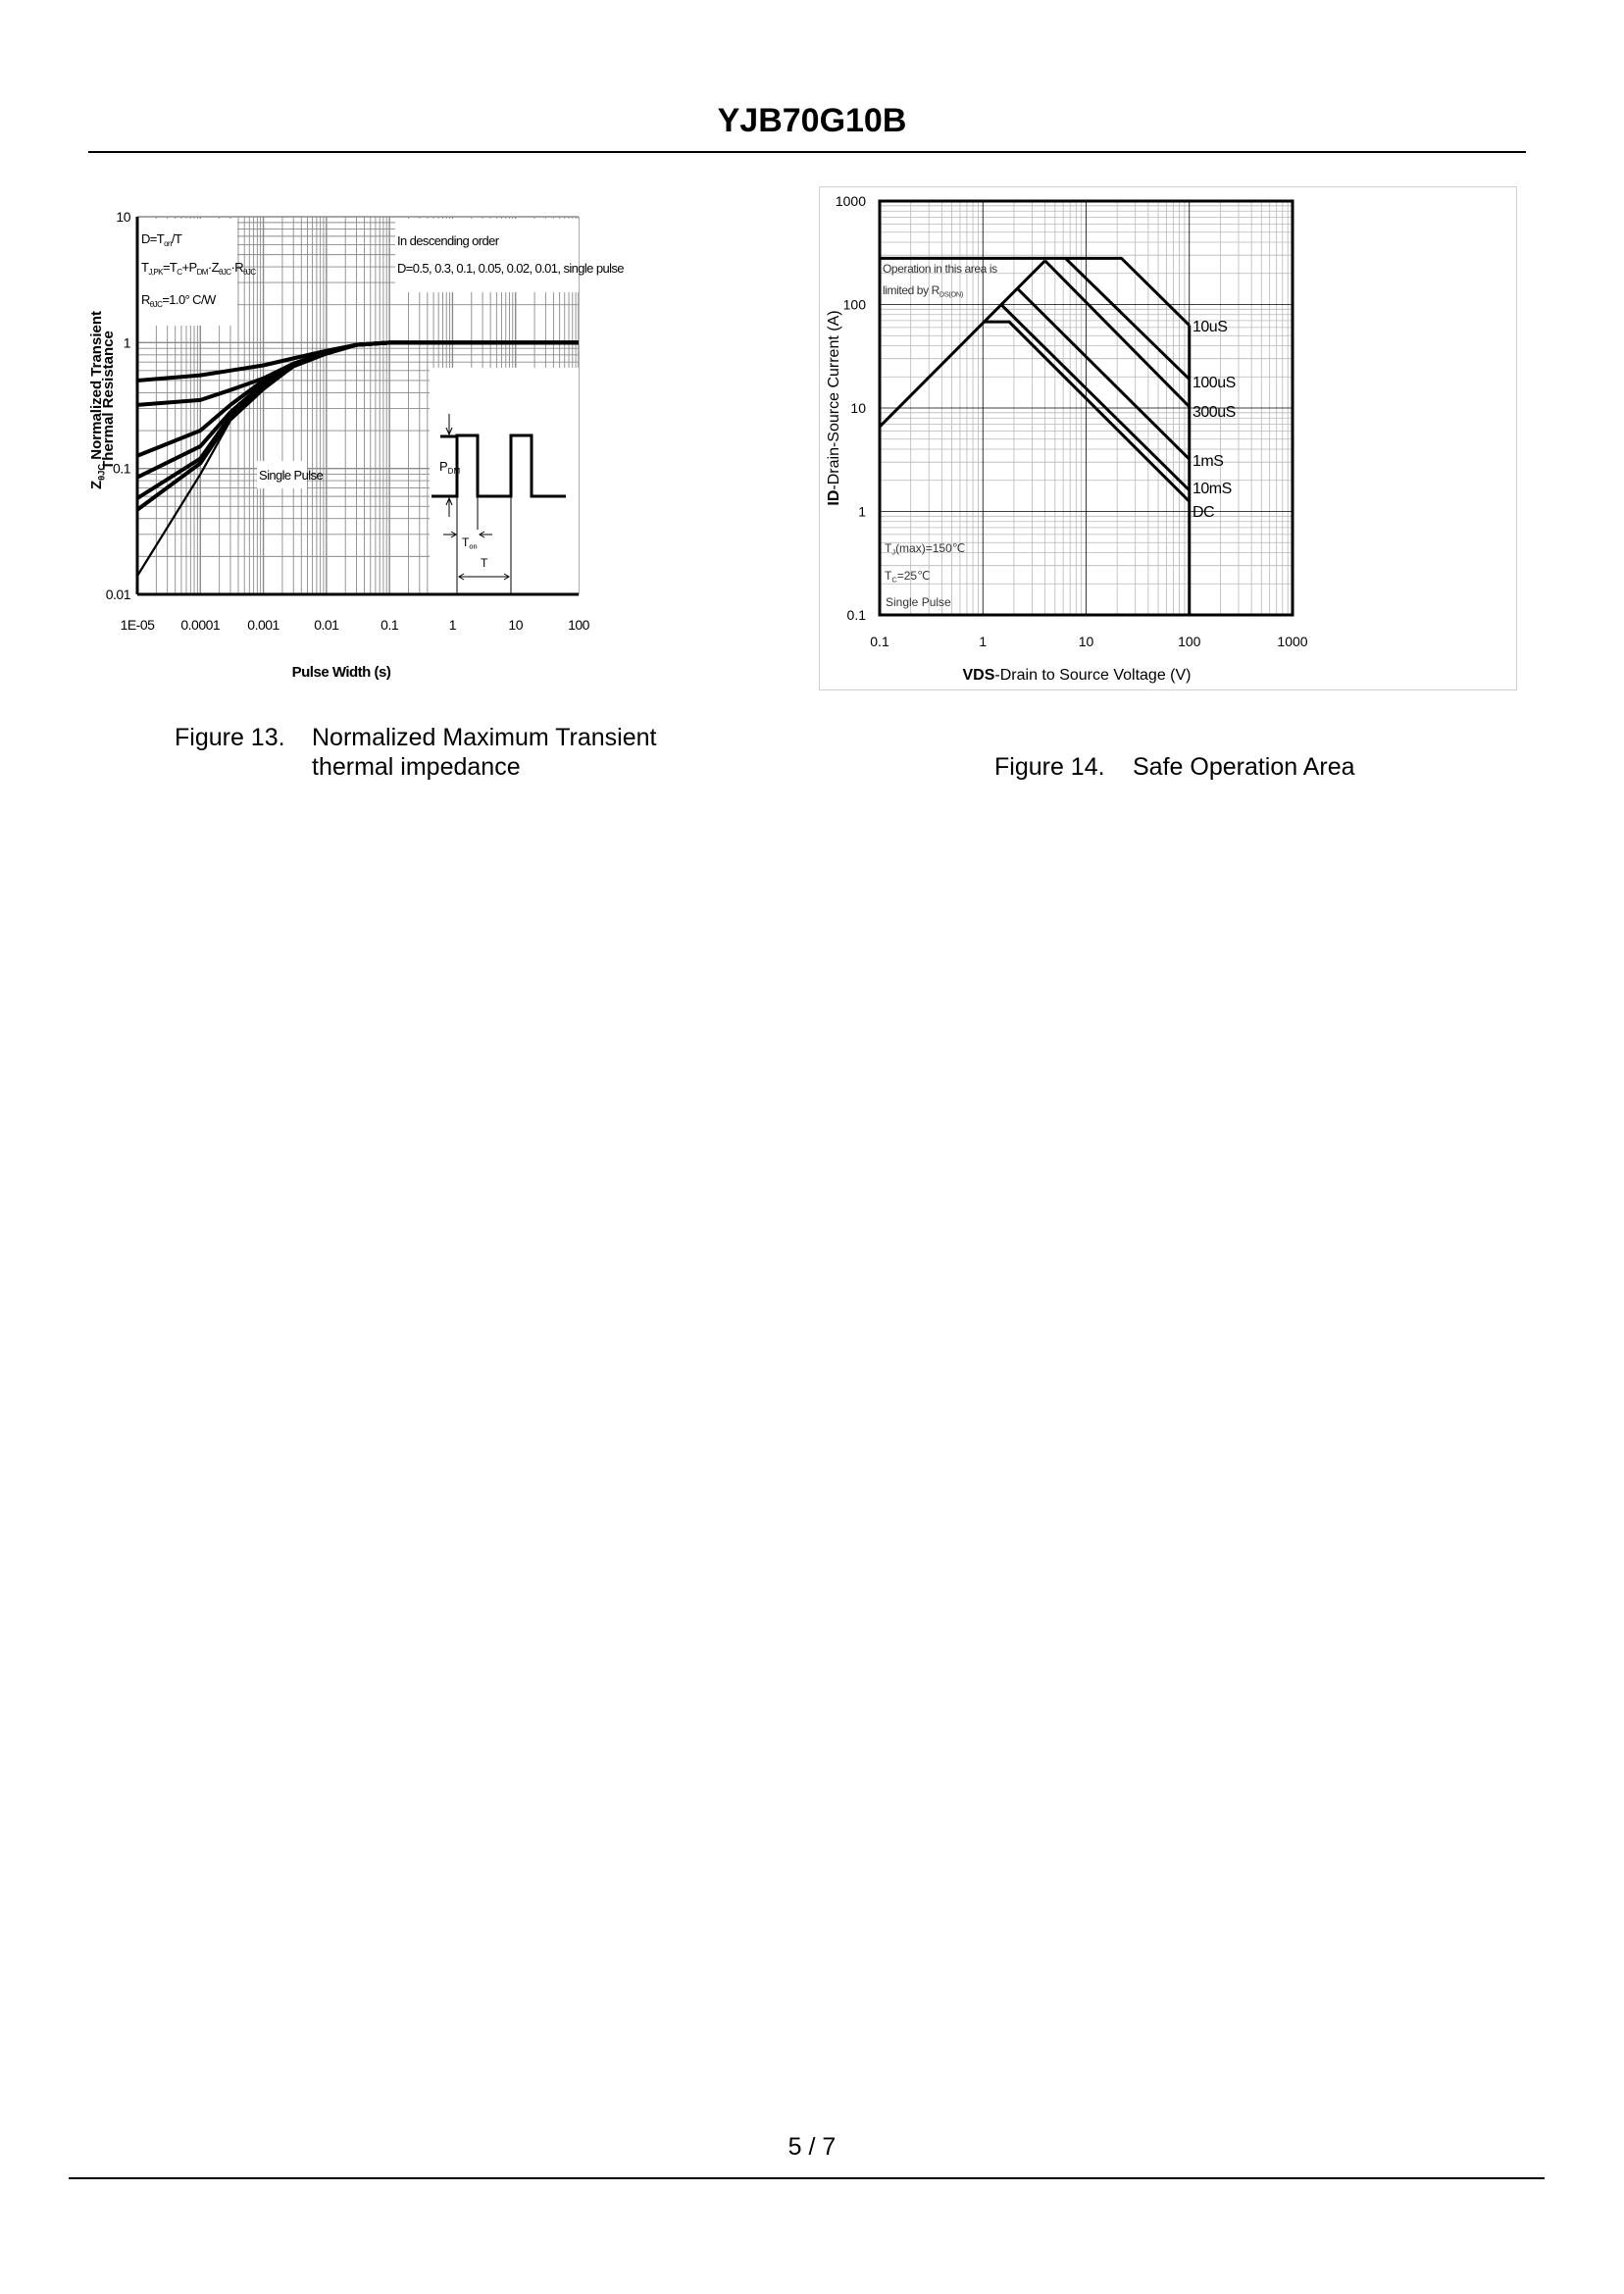  I want to click on note-rds-line2-part: limited by R, so click(911, 290).